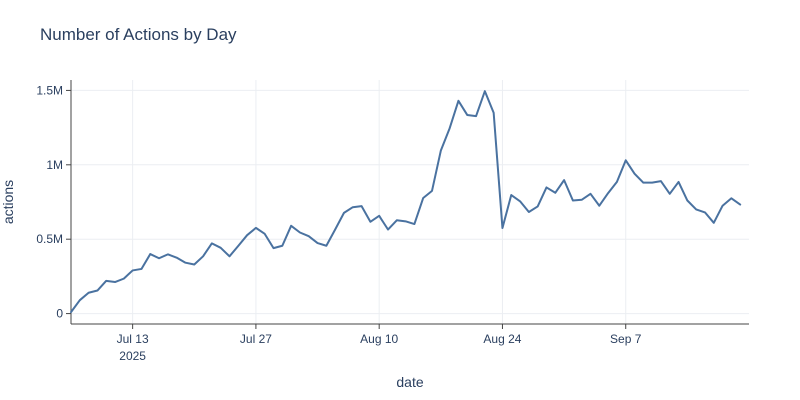 This screenshot has height=400, width=800. What do you see at coordinates (54, 165) in the screenshot?
I see `y-tick-label: 1M` at bounding box center [54, 165].